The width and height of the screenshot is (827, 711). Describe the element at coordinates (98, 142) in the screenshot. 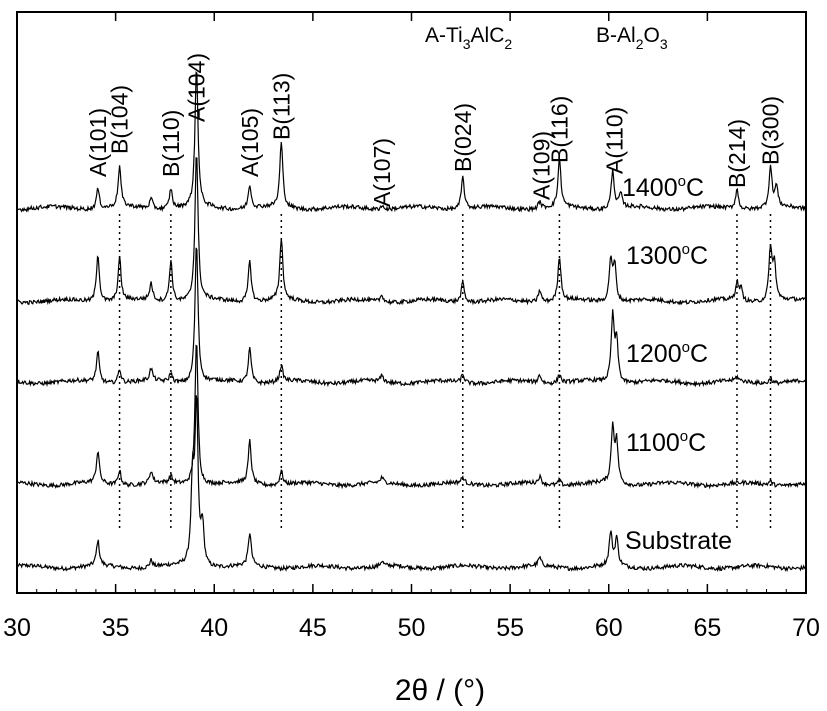

I see `peak-label-a-101: A(101)` at that location.